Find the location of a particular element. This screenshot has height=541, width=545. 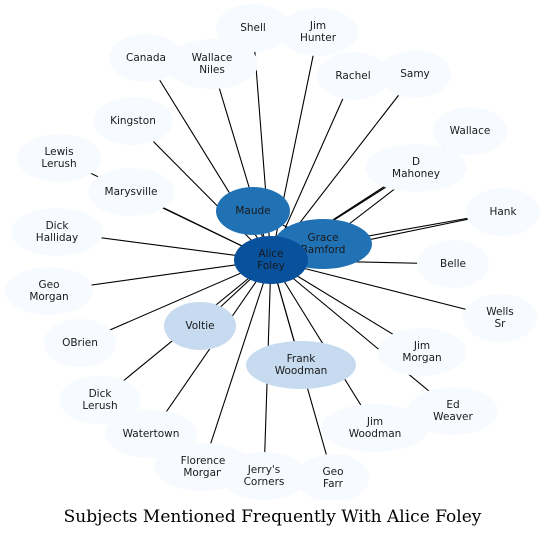

node-label-shell: Shell is located at coordinates (253, 28).